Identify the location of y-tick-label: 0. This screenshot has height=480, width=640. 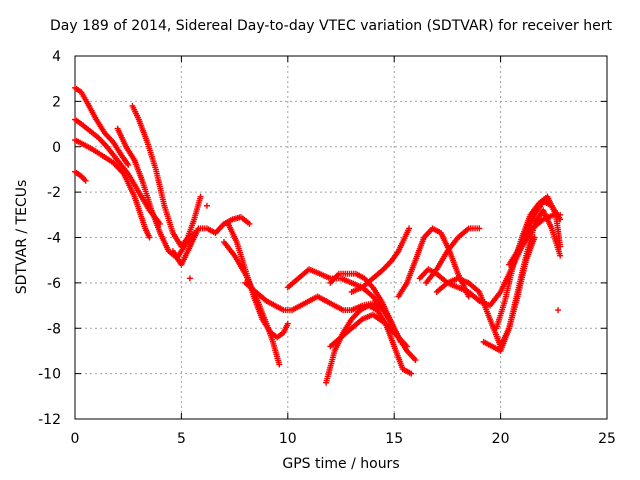
(56, 148).